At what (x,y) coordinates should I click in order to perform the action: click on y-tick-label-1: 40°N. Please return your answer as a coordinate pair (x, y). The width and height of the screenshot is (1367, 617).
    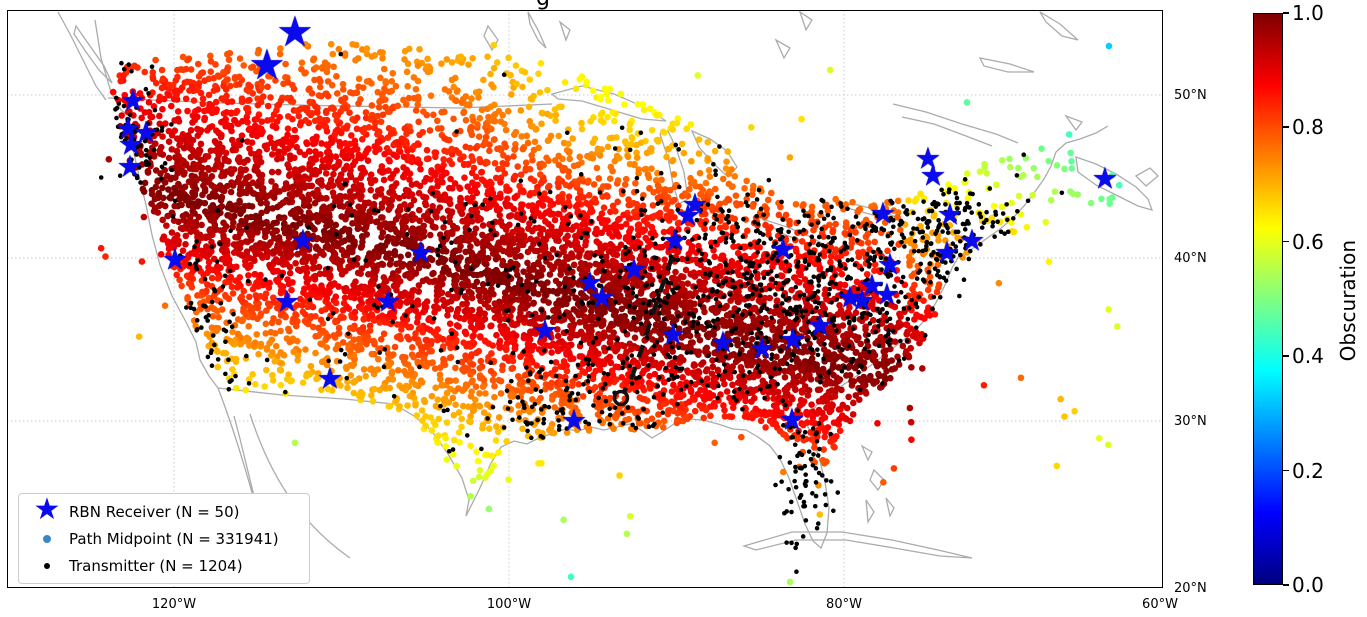
    Looking at the image, I should click on (1190, 258).